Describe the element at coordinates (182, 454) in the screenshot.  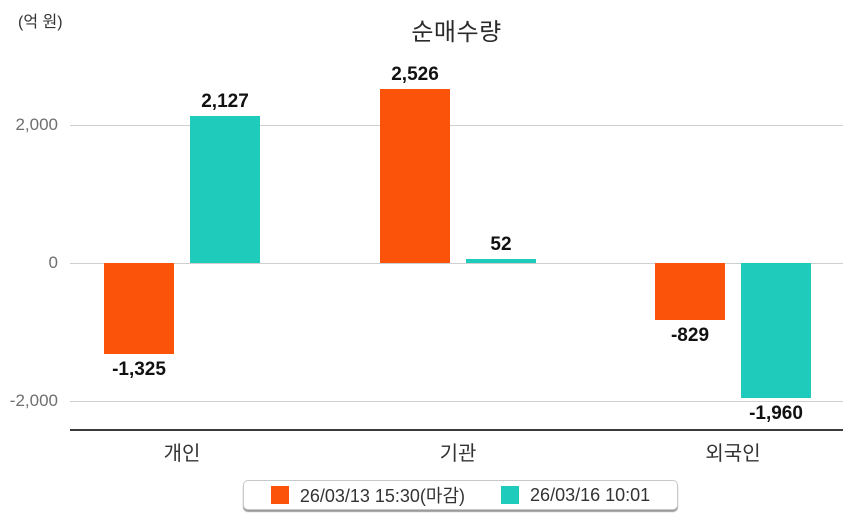
I see `x-category-label: 개인` at that location.